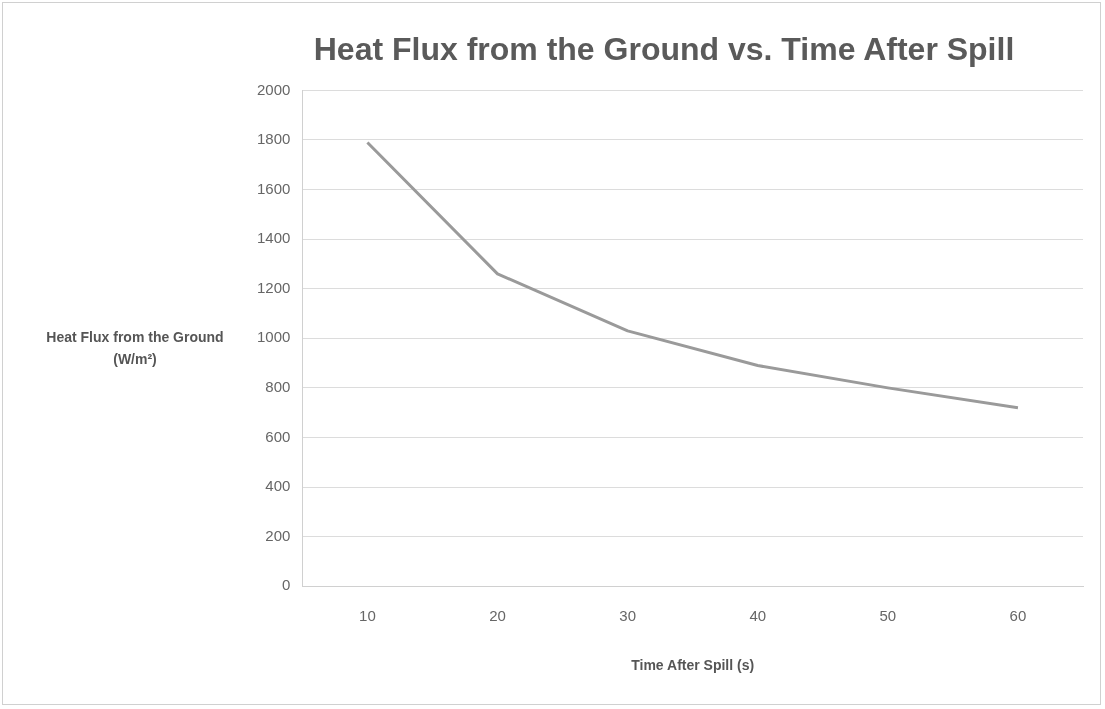 Image resolution: width=1105 pixels, height=709 pixels. What do you see at coordinates (278, 486) in the screenshot?
I see `y-tick-label: 400` at bounding box center [278, 486].